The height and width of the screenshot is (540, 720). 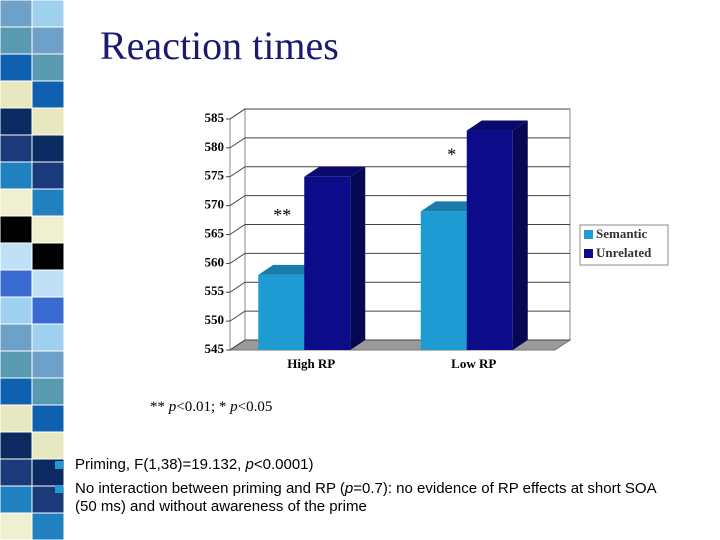 I want to click on y-tick-label: 575, so click(x=215, y=175).